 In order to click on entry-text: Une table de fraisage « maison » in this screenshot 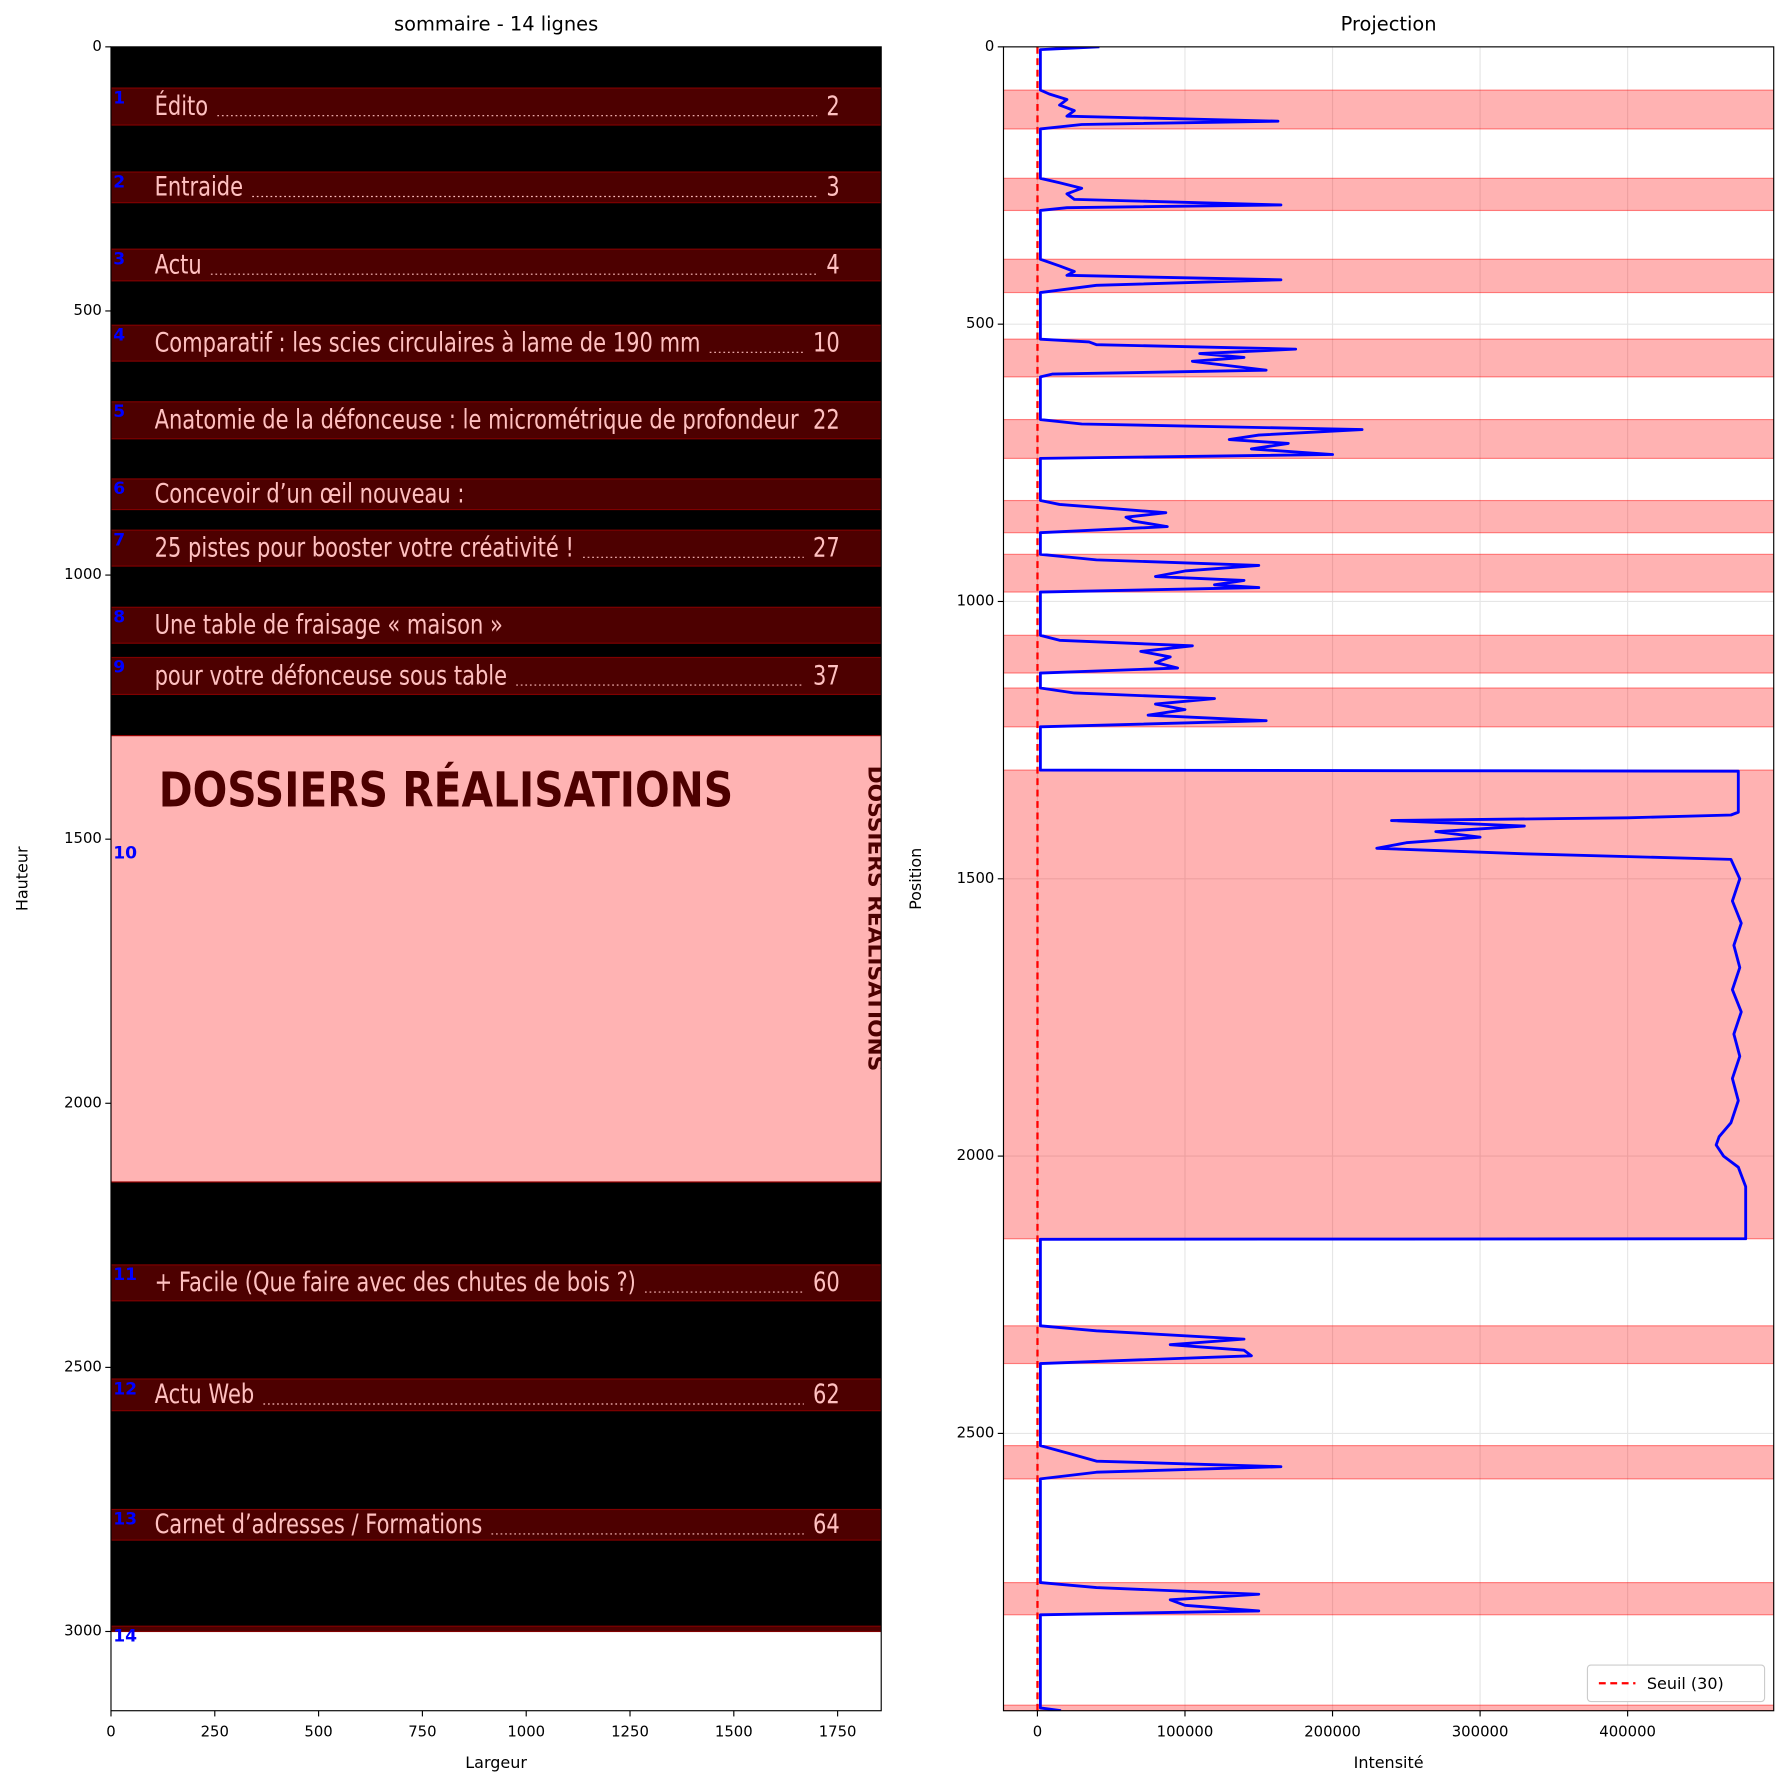, I will do `click(329, 624)`.